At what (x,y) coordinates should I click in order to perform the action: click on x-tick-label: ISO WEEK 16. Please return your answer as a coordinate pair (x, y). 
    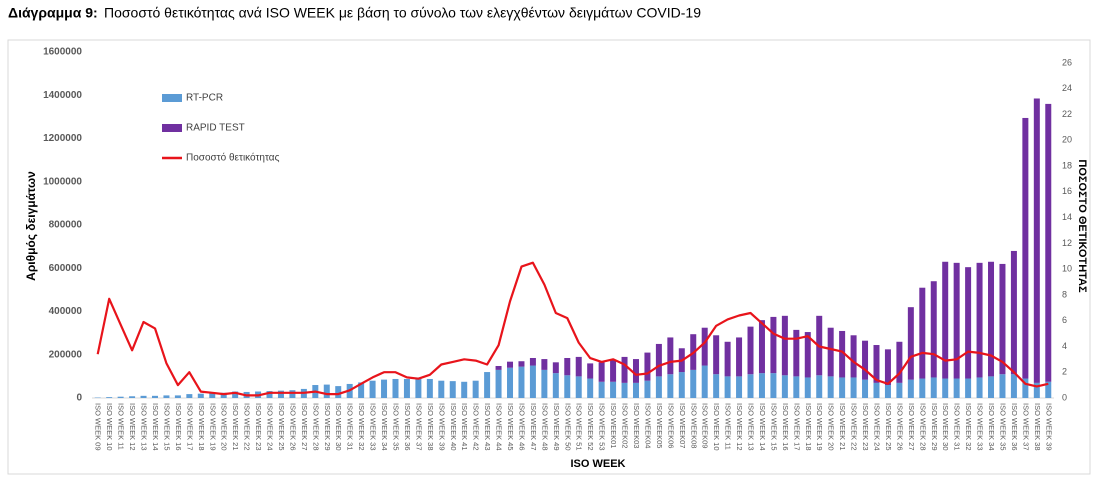
    Looking at the image, I should click on (785, 427).